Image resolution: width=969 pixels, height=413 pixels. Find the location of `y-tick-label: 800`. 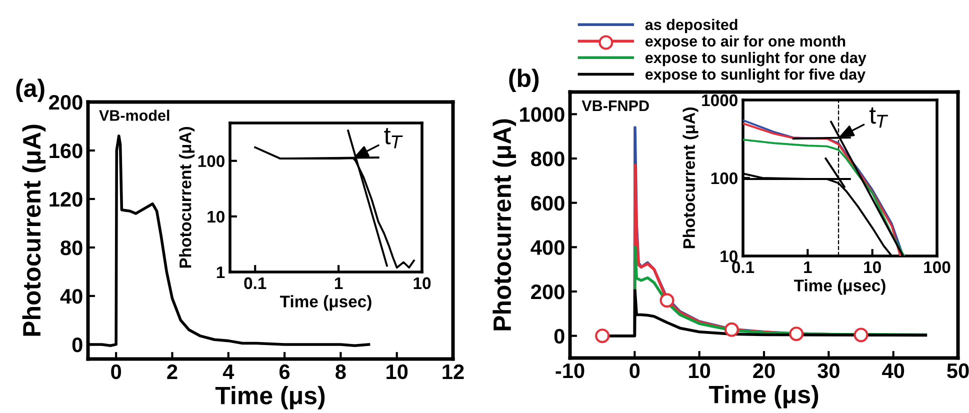

y-tick-label: 800 is located at coordinates (547, 159).